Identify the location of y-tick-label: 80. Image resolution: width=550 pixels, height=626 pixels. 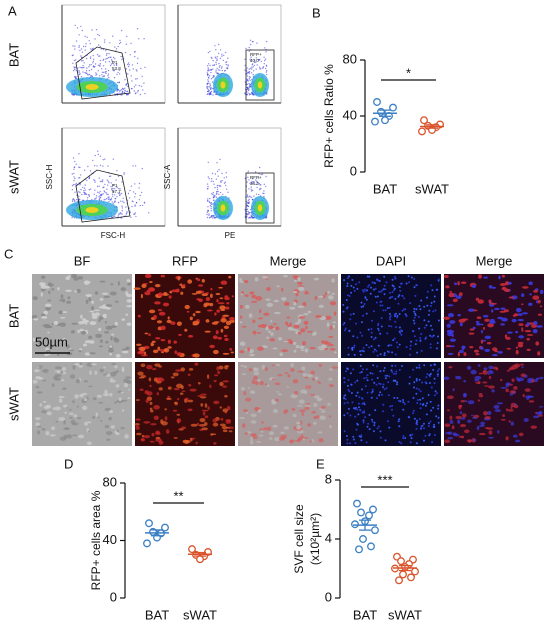
(350, 58).